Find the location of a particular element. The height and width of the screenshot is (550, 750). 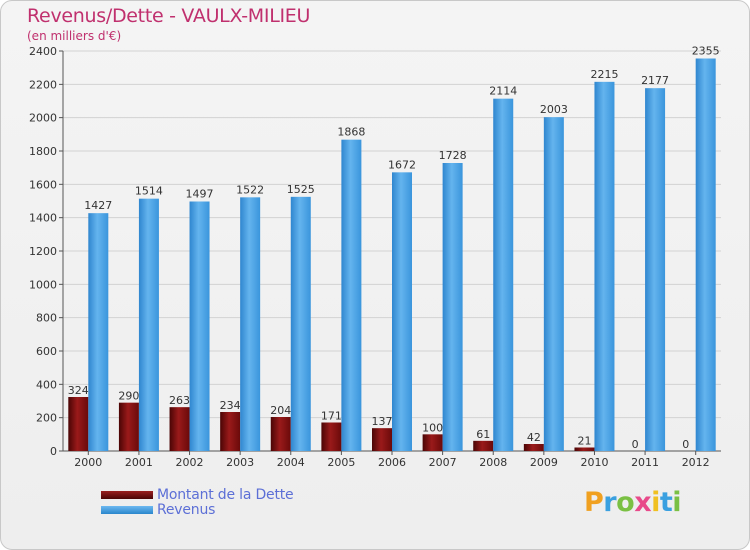

chart-title: Revenus/Dette - VAULX-MILIEU is located at coordinates (169, 16).